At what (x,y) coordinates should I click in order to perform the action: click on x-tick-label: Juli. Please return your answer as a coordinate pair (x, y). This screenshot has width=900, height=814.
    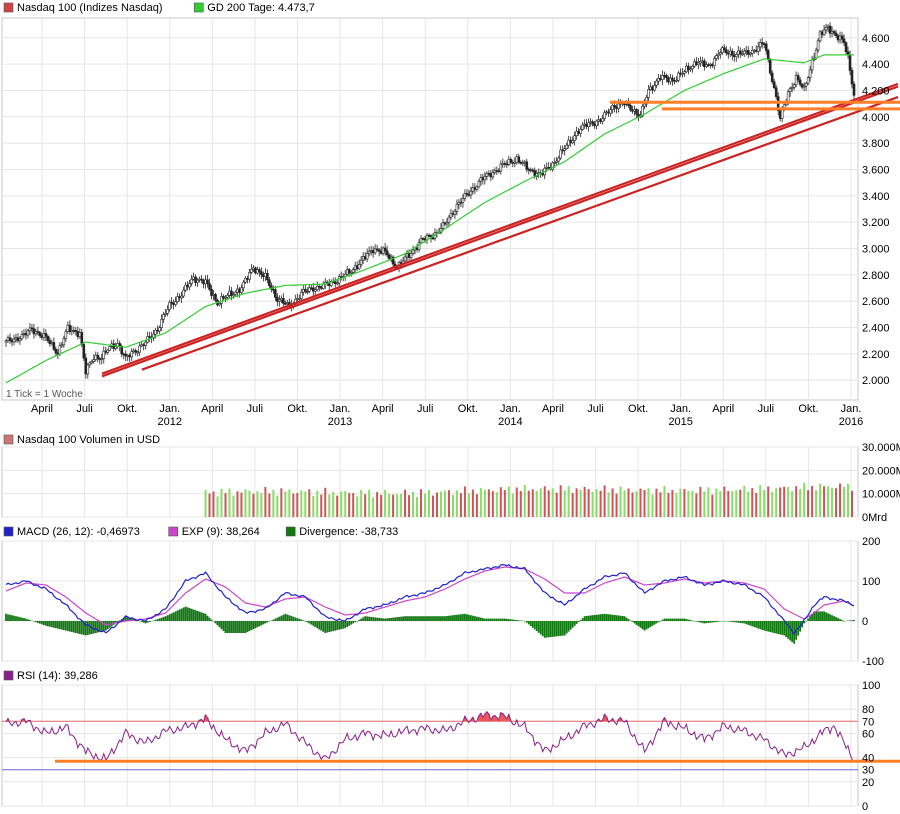
    Looking at the image, I should click on (766, 409).